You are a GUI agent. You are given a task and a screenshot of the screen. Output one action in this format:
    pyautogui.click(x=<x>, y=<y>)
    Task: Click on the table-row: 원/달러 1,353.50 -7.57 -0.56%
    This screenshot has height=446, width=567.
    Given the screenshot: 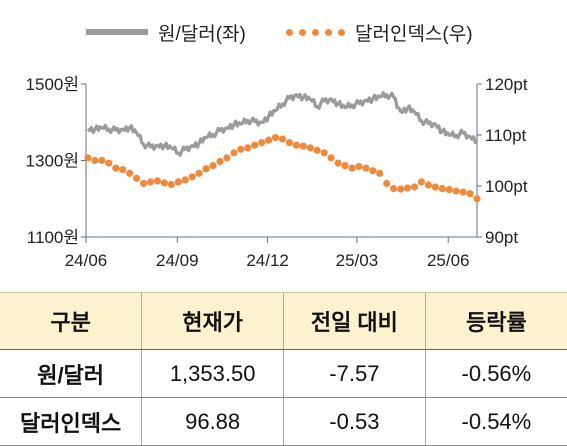 What is the action you would take?
    pyautogui.click(x=283, y=373)
    